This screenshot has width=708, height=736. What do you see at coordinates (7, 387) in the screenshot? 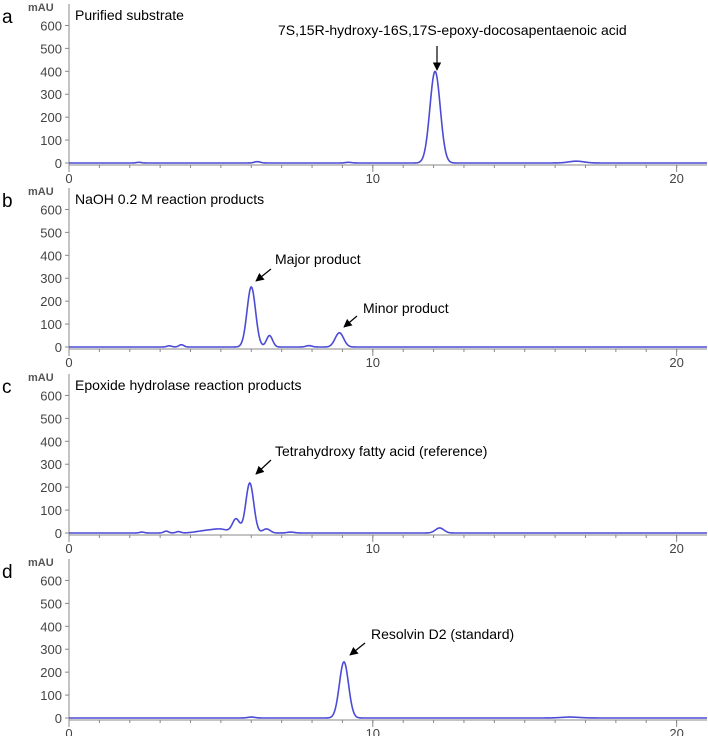
I see `panel-letter: c` at bounding box center [7, 387].